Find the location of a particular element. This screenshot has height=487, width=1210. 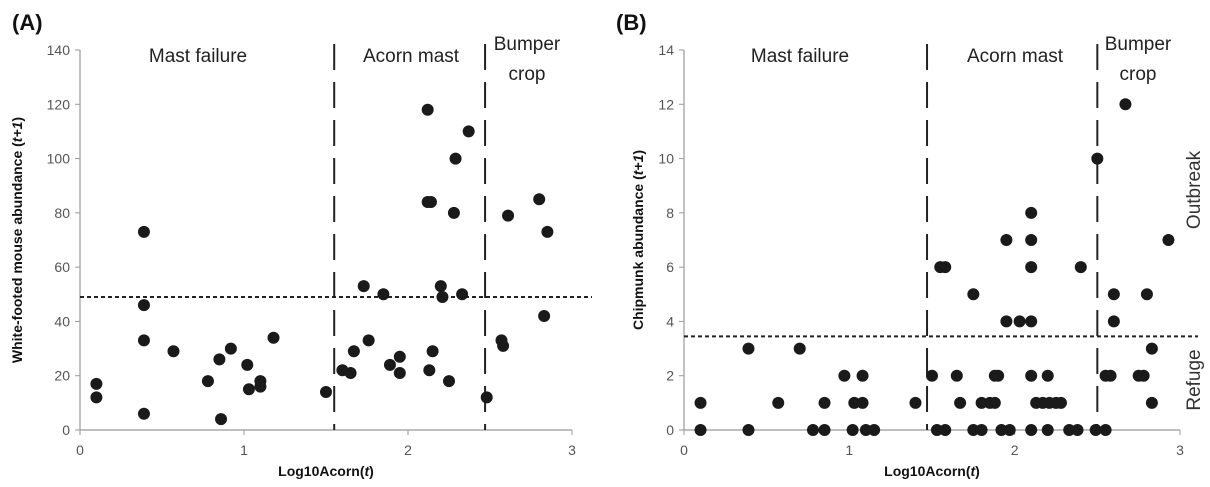

y-tick-label: 10 is located at coordinates (666, 159).